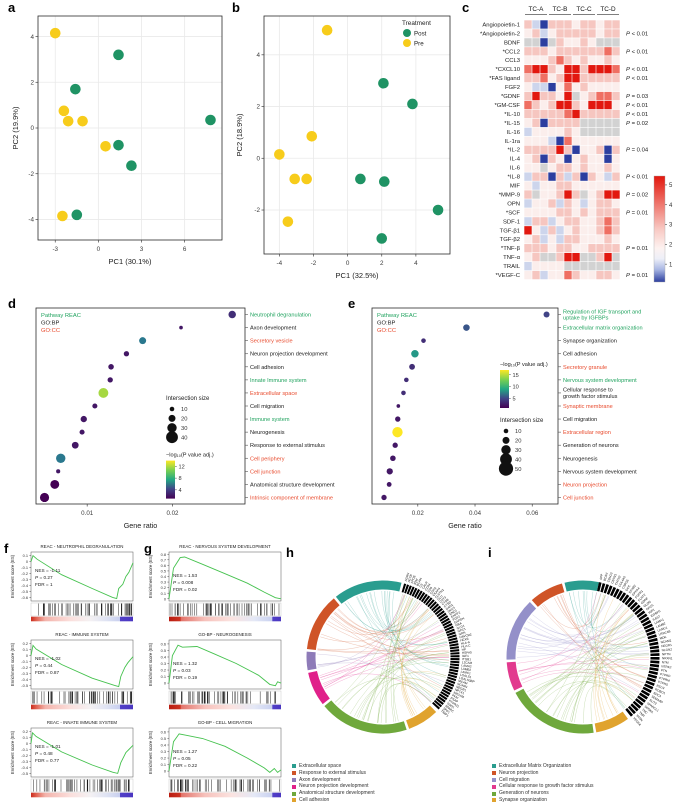 Image resolution: width=685 pixels, height=805 pixels. I want to click on svg-text: FGFR1, so click(639, 594).